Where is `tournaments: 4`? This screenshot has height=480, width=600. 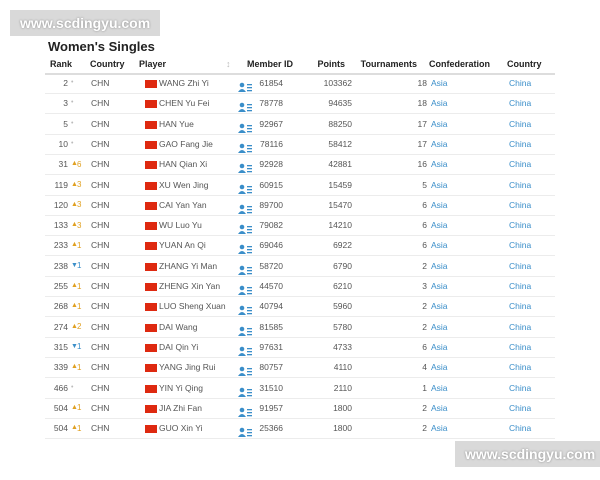 tournaments: 4 is located at coordinates (424, 367).